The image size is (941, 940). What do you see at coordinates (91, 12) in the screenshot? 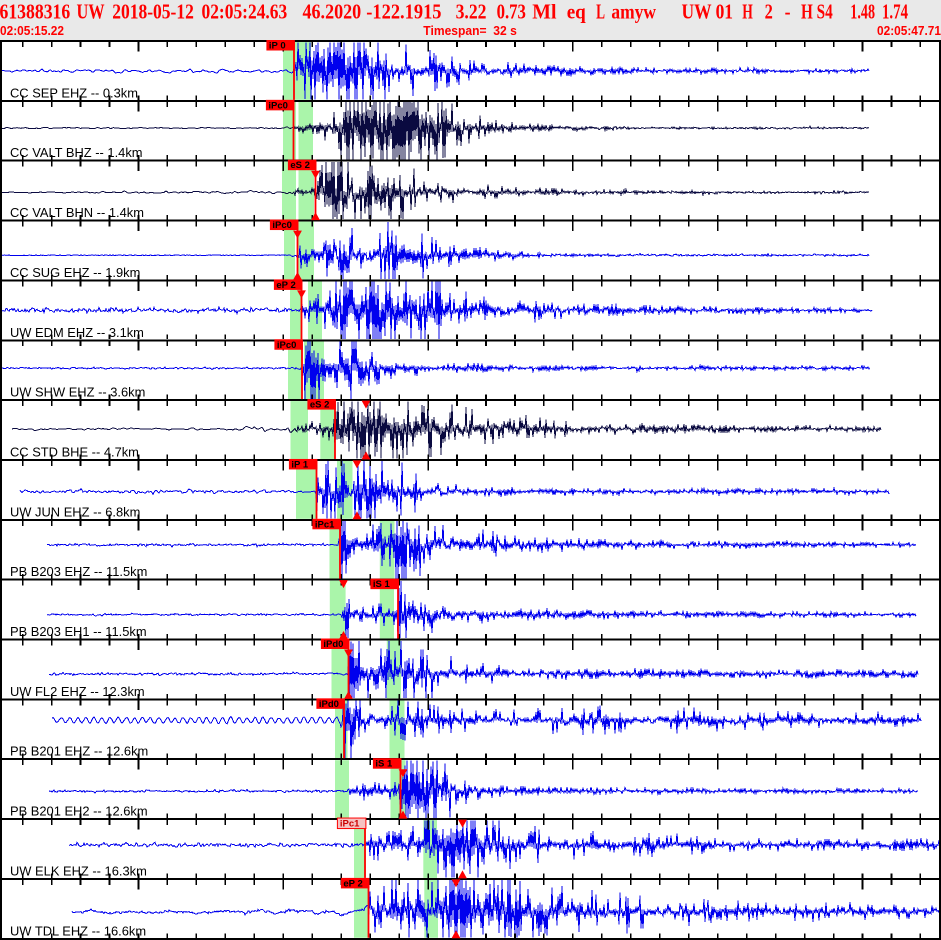
I see `svg-text: UW` at bounding box center [91, 12].